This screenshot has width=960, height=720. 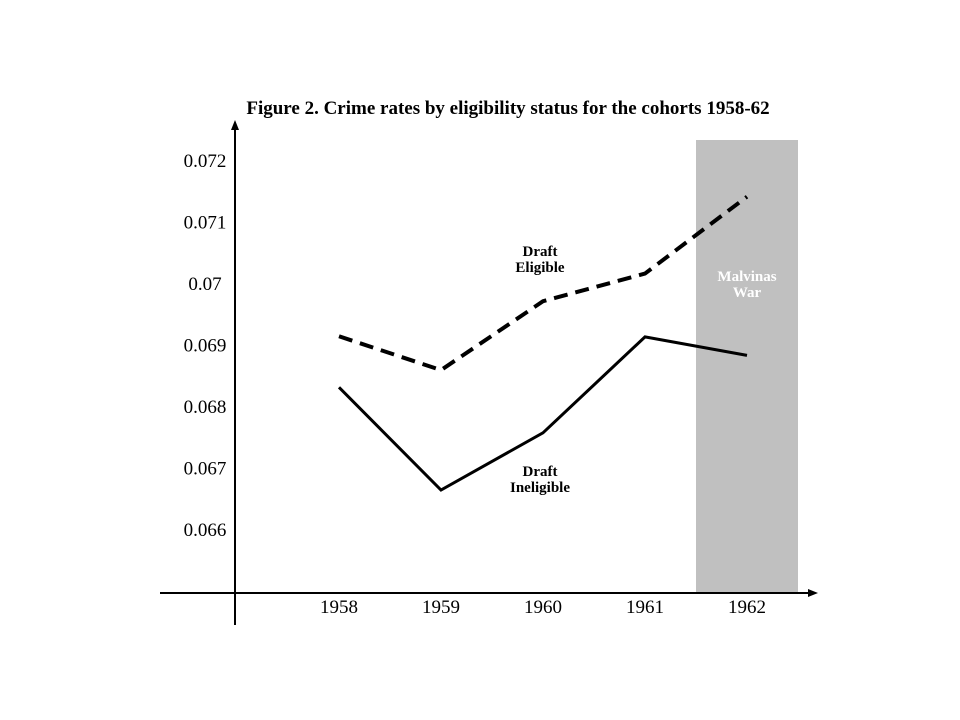 I want to click on x-tick-label: 1961, so click(x=645, y=607).